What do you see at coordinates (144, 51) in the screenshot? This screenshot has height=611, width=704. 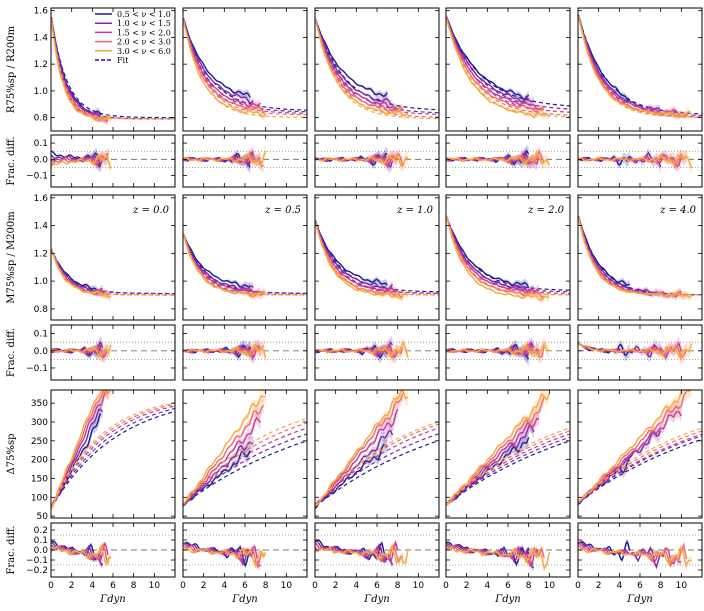 I see `legend-label: 3.0 < ν < 6.0` at bounding box center [144, 51].